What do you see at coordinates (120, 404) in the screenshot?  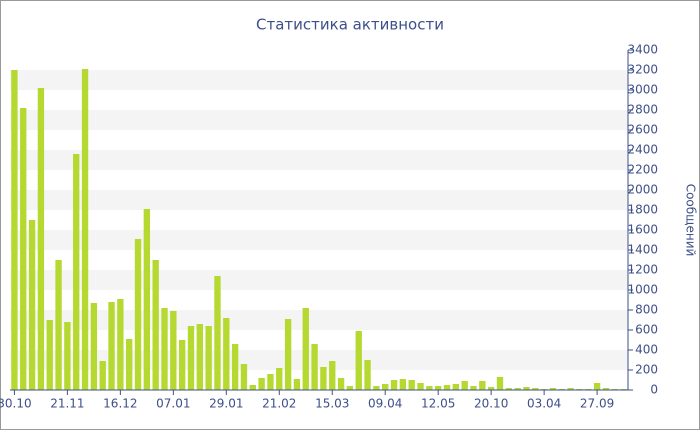 I see `x-tick-label: 16.12` at bounding box center [120, 404].